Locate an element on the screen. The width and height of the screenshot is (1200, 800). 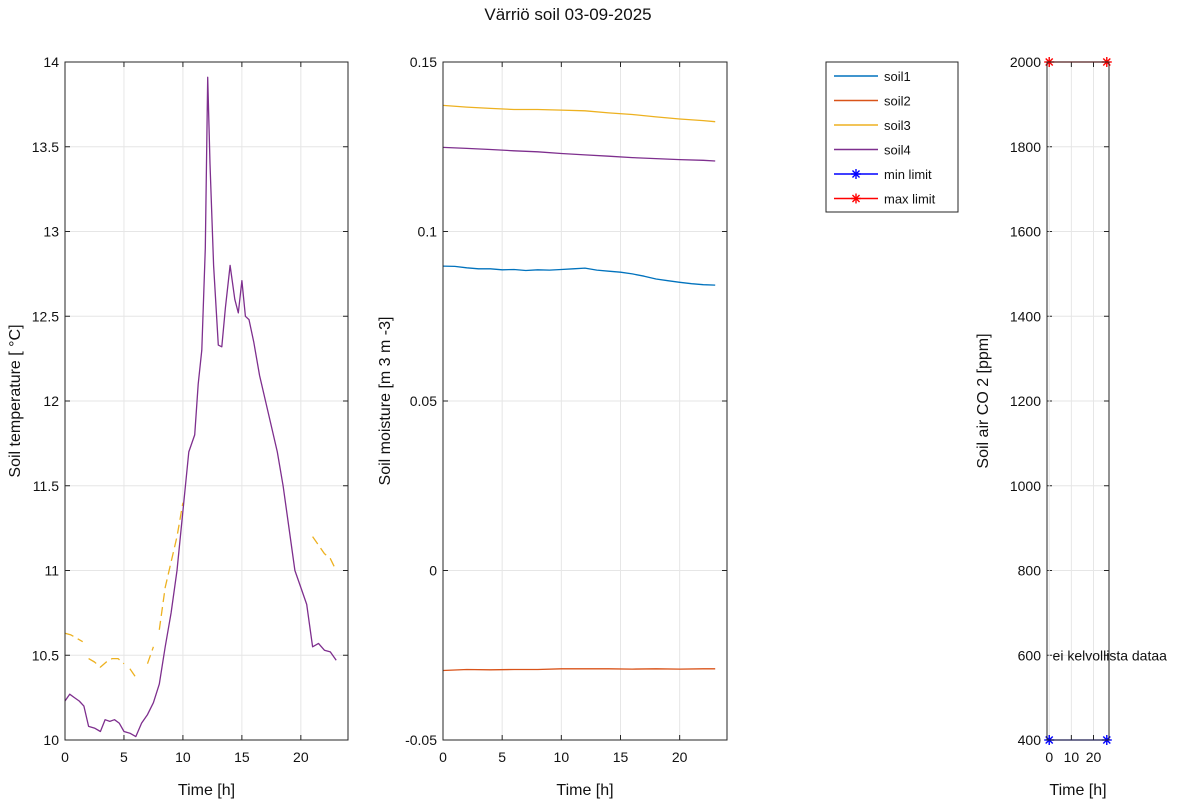
series-line-soil1 is located at coordinates (579, 275).